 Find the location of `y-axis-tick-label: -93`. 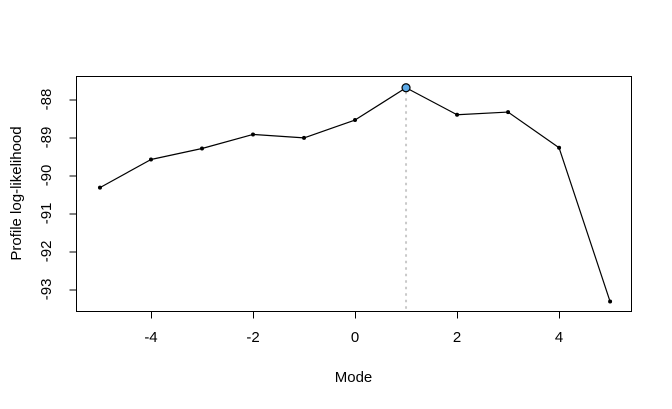

y-axis-tick-label: -93 is located at coordinates (46, 290).